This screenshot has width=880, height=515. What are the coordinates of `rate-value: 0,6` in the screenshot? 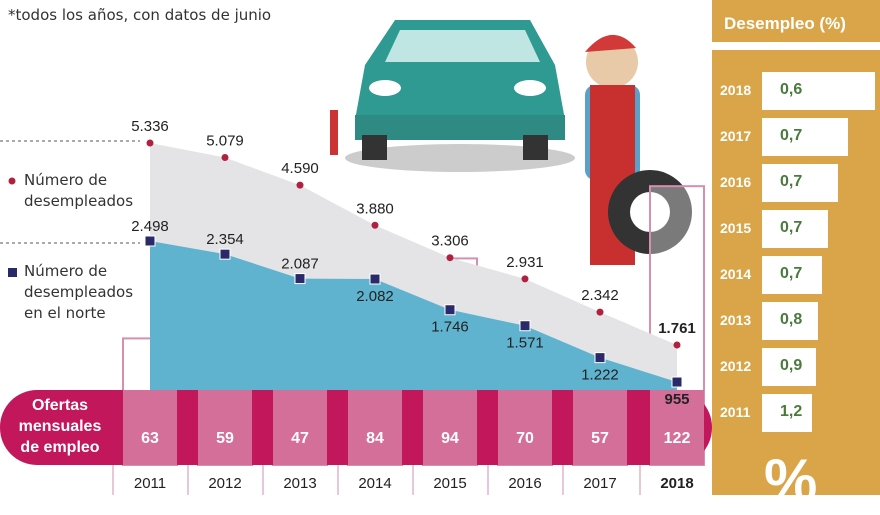 It's located at (791, 89).